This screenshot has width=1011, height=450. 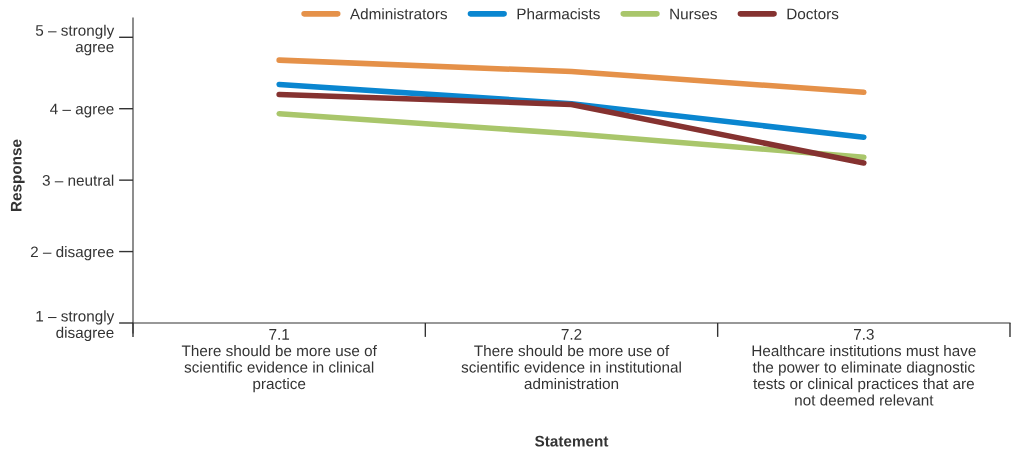 I want to click on y-tick-label: 3 – neutral, so click(x=78, y=180).